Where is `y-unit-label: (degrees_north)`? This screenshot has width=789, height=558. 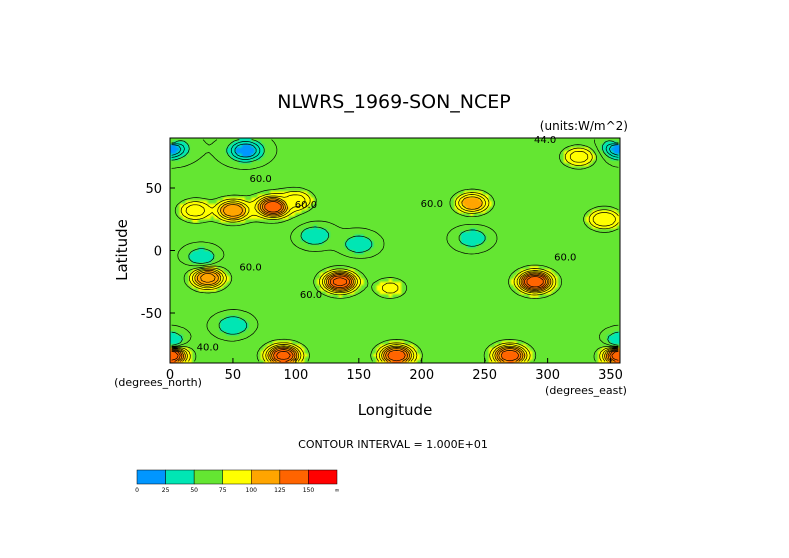
y-unit-label: (degrees_north) is located at coordinates (158, 382).